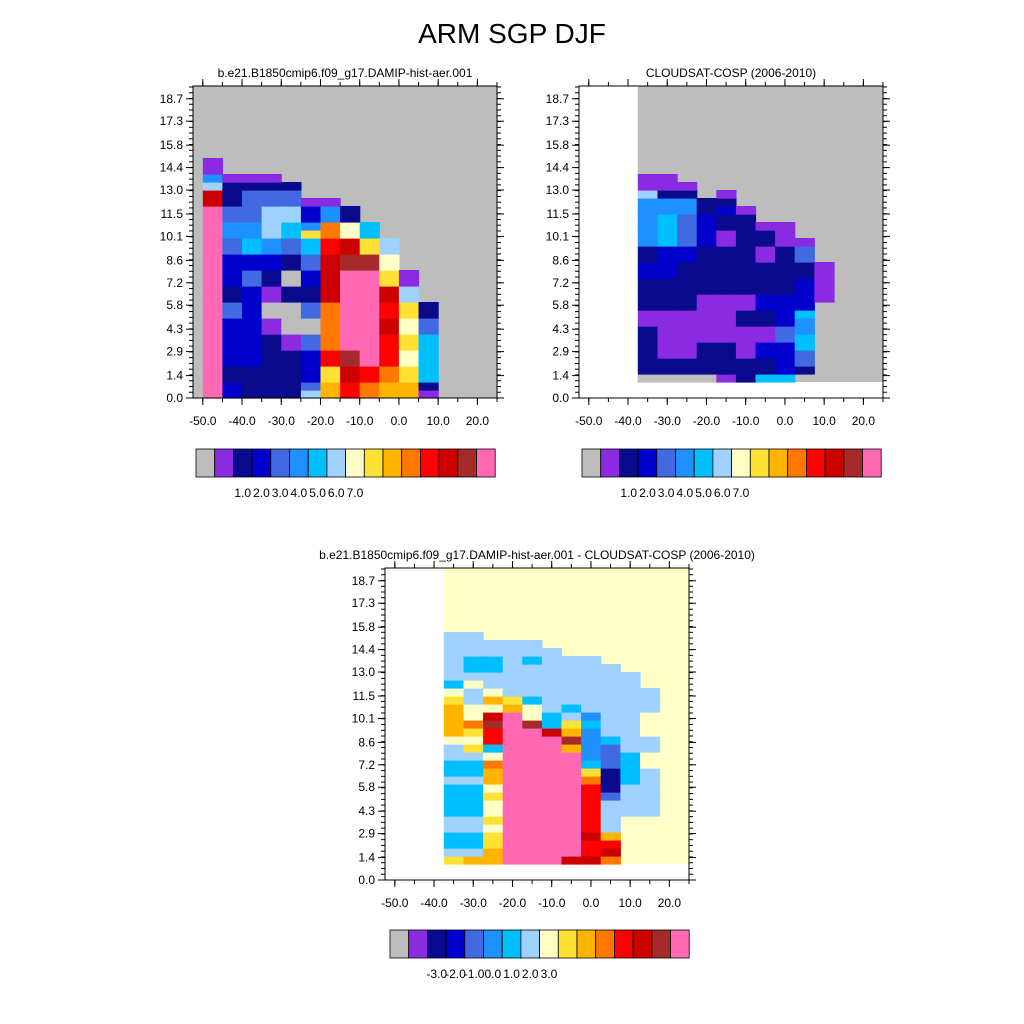 This screenshot has height=1024, width=1024. Describe the element at coordinates (511, 974) in the screenshot. I see `colorbar-label: 1.0` at that location.